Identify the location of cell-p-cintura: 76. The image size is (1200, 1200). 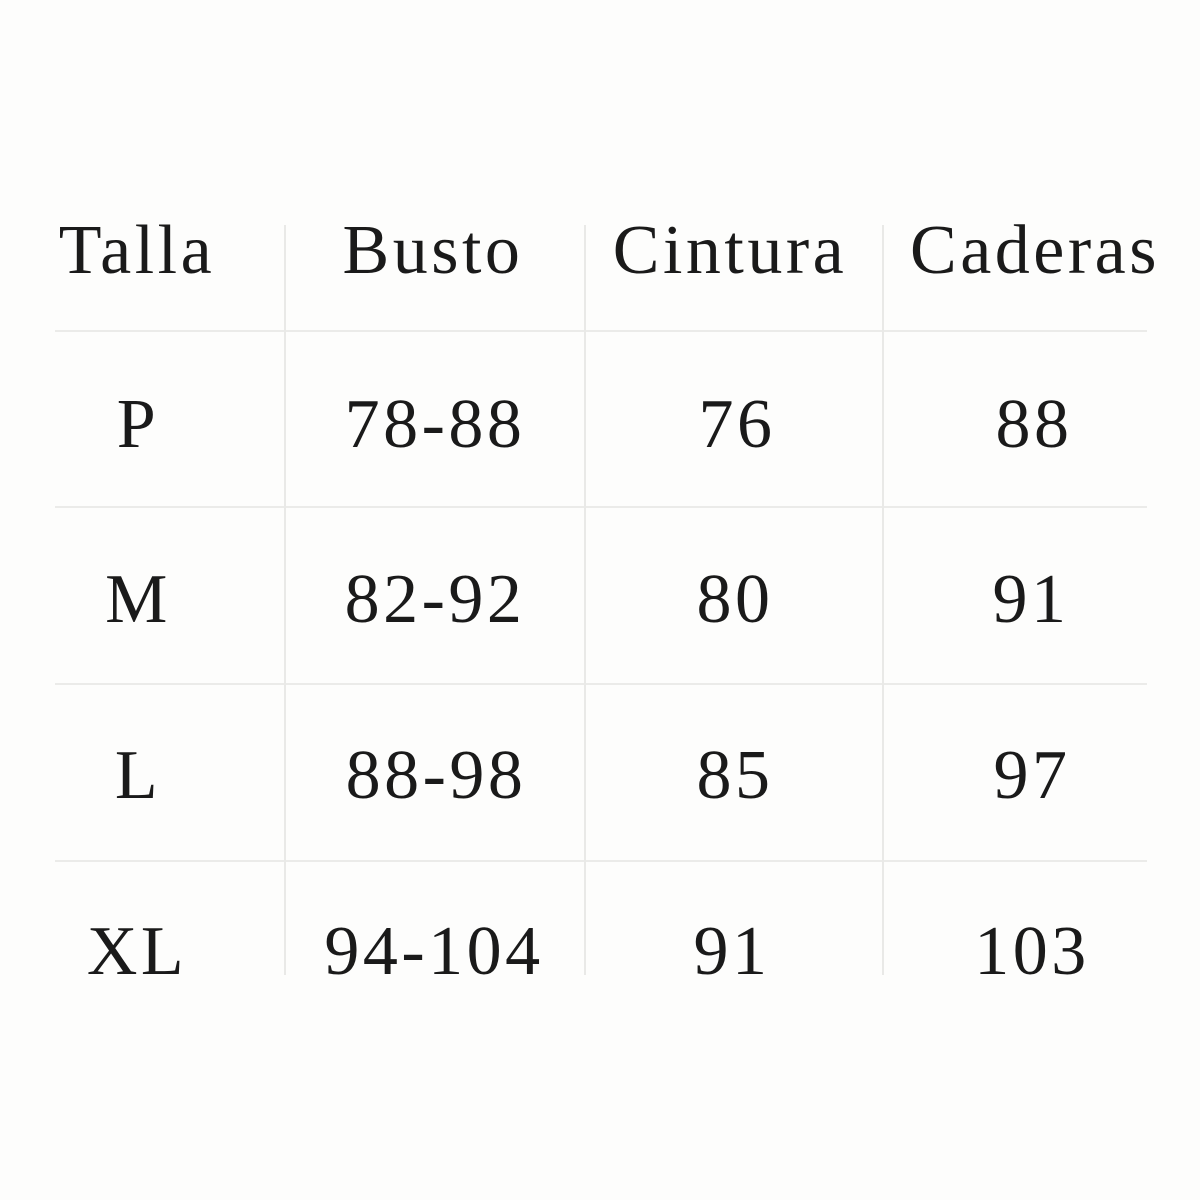
(737, 424).